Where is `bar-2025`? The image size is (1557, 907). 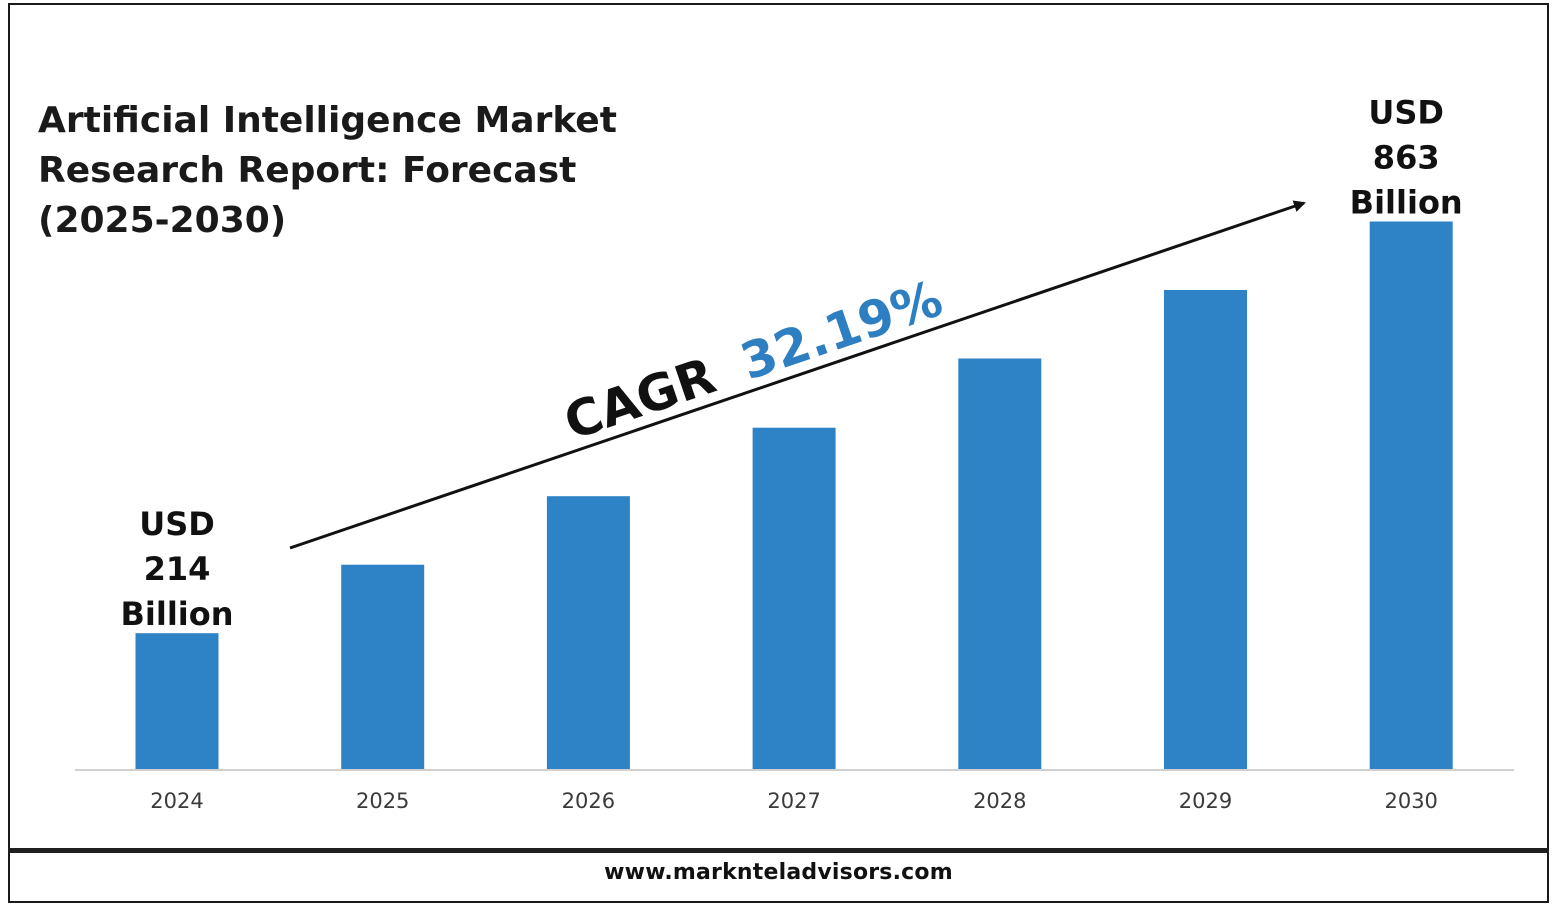
bar-2025 is located at coordinates (383, 666).